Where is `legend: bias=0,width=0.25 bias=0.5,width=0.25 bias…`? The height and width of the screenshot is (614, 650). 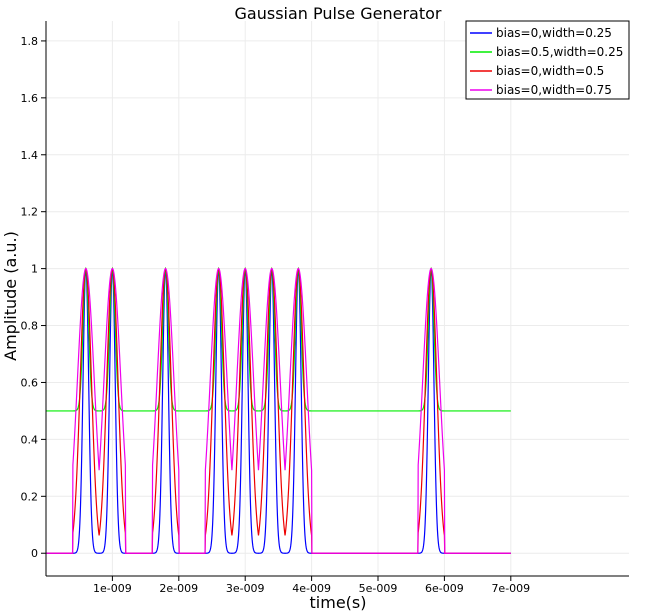
legend: bias=0,width=0.25 bias=0.5,width=0.25 bias… is located at coordinates (547, 60).